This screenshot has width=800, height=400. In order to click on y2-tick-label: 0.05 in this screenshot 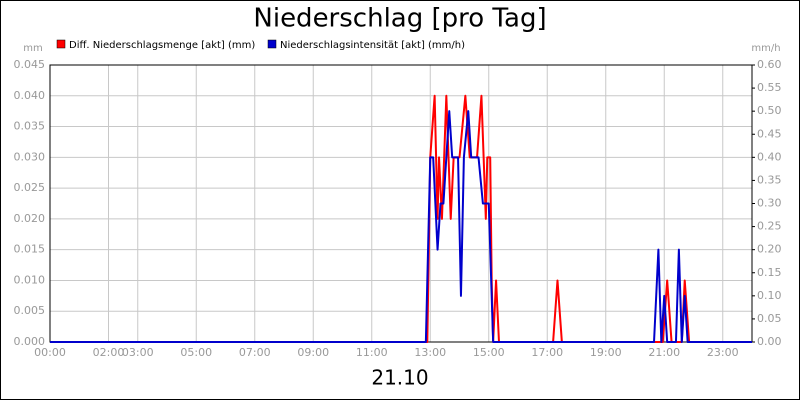, I will do `click(769, 318)`.